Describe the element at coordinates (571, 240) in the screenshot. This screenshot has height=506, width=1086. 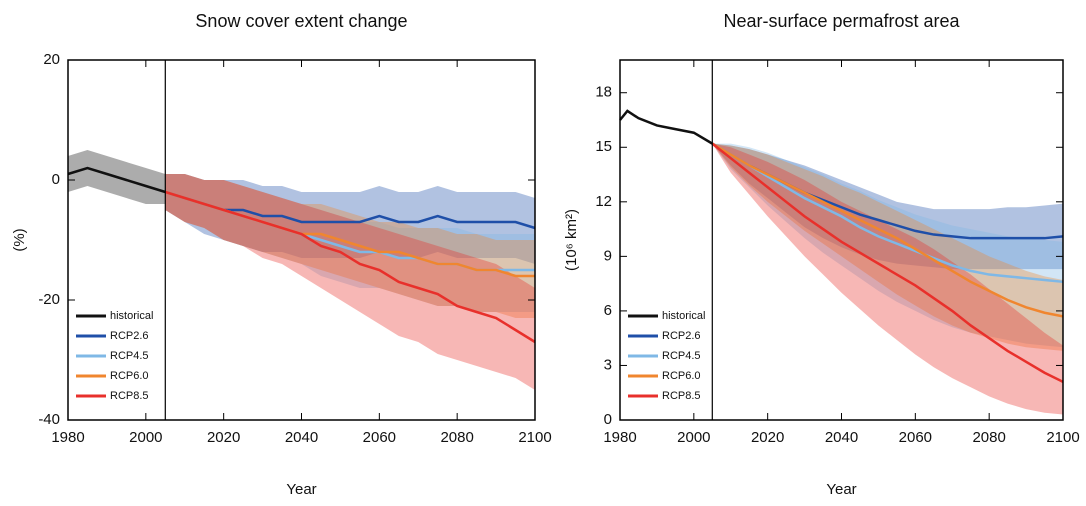
I see `y-axis-label: (10⁶ km²)` at that location.